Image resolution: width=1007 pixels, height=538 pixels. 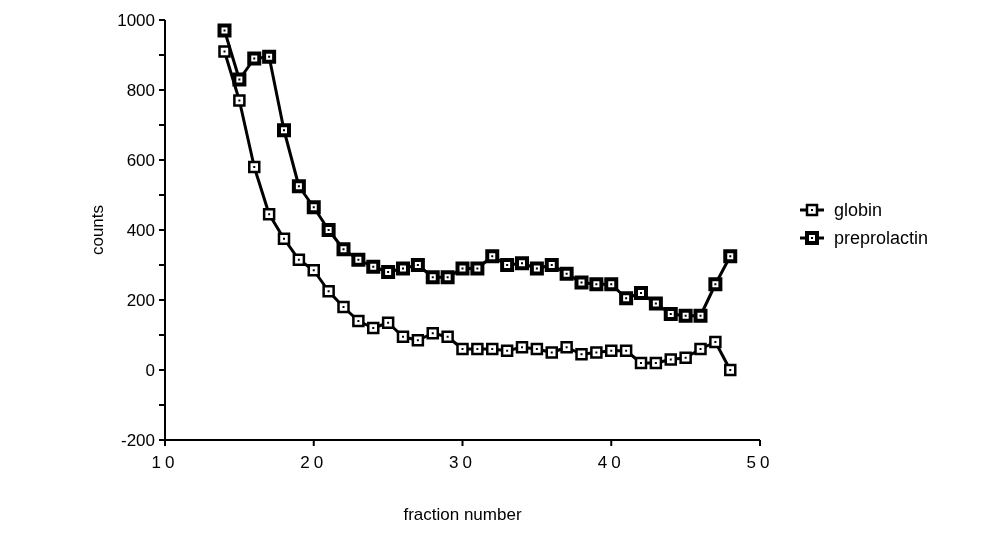 What do you see at coordinates (858, 210) in the screenshot?
I see `legend-label: globin` at bounding box center [858, 210].